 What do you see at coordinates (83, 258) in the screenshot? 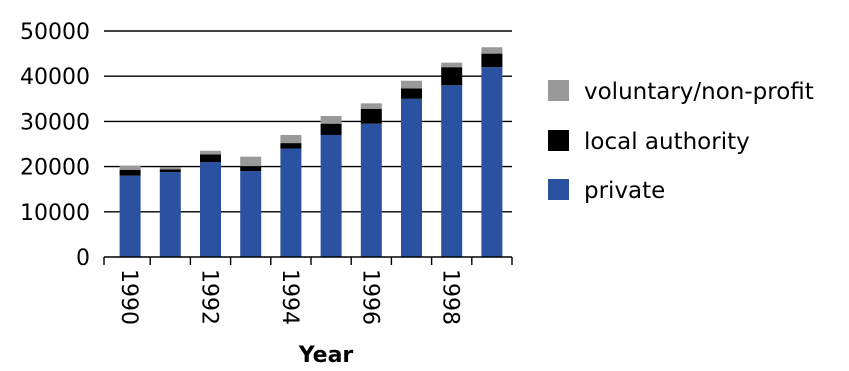
I see `y-tick-label: 0` at bounding box center [83, 258].